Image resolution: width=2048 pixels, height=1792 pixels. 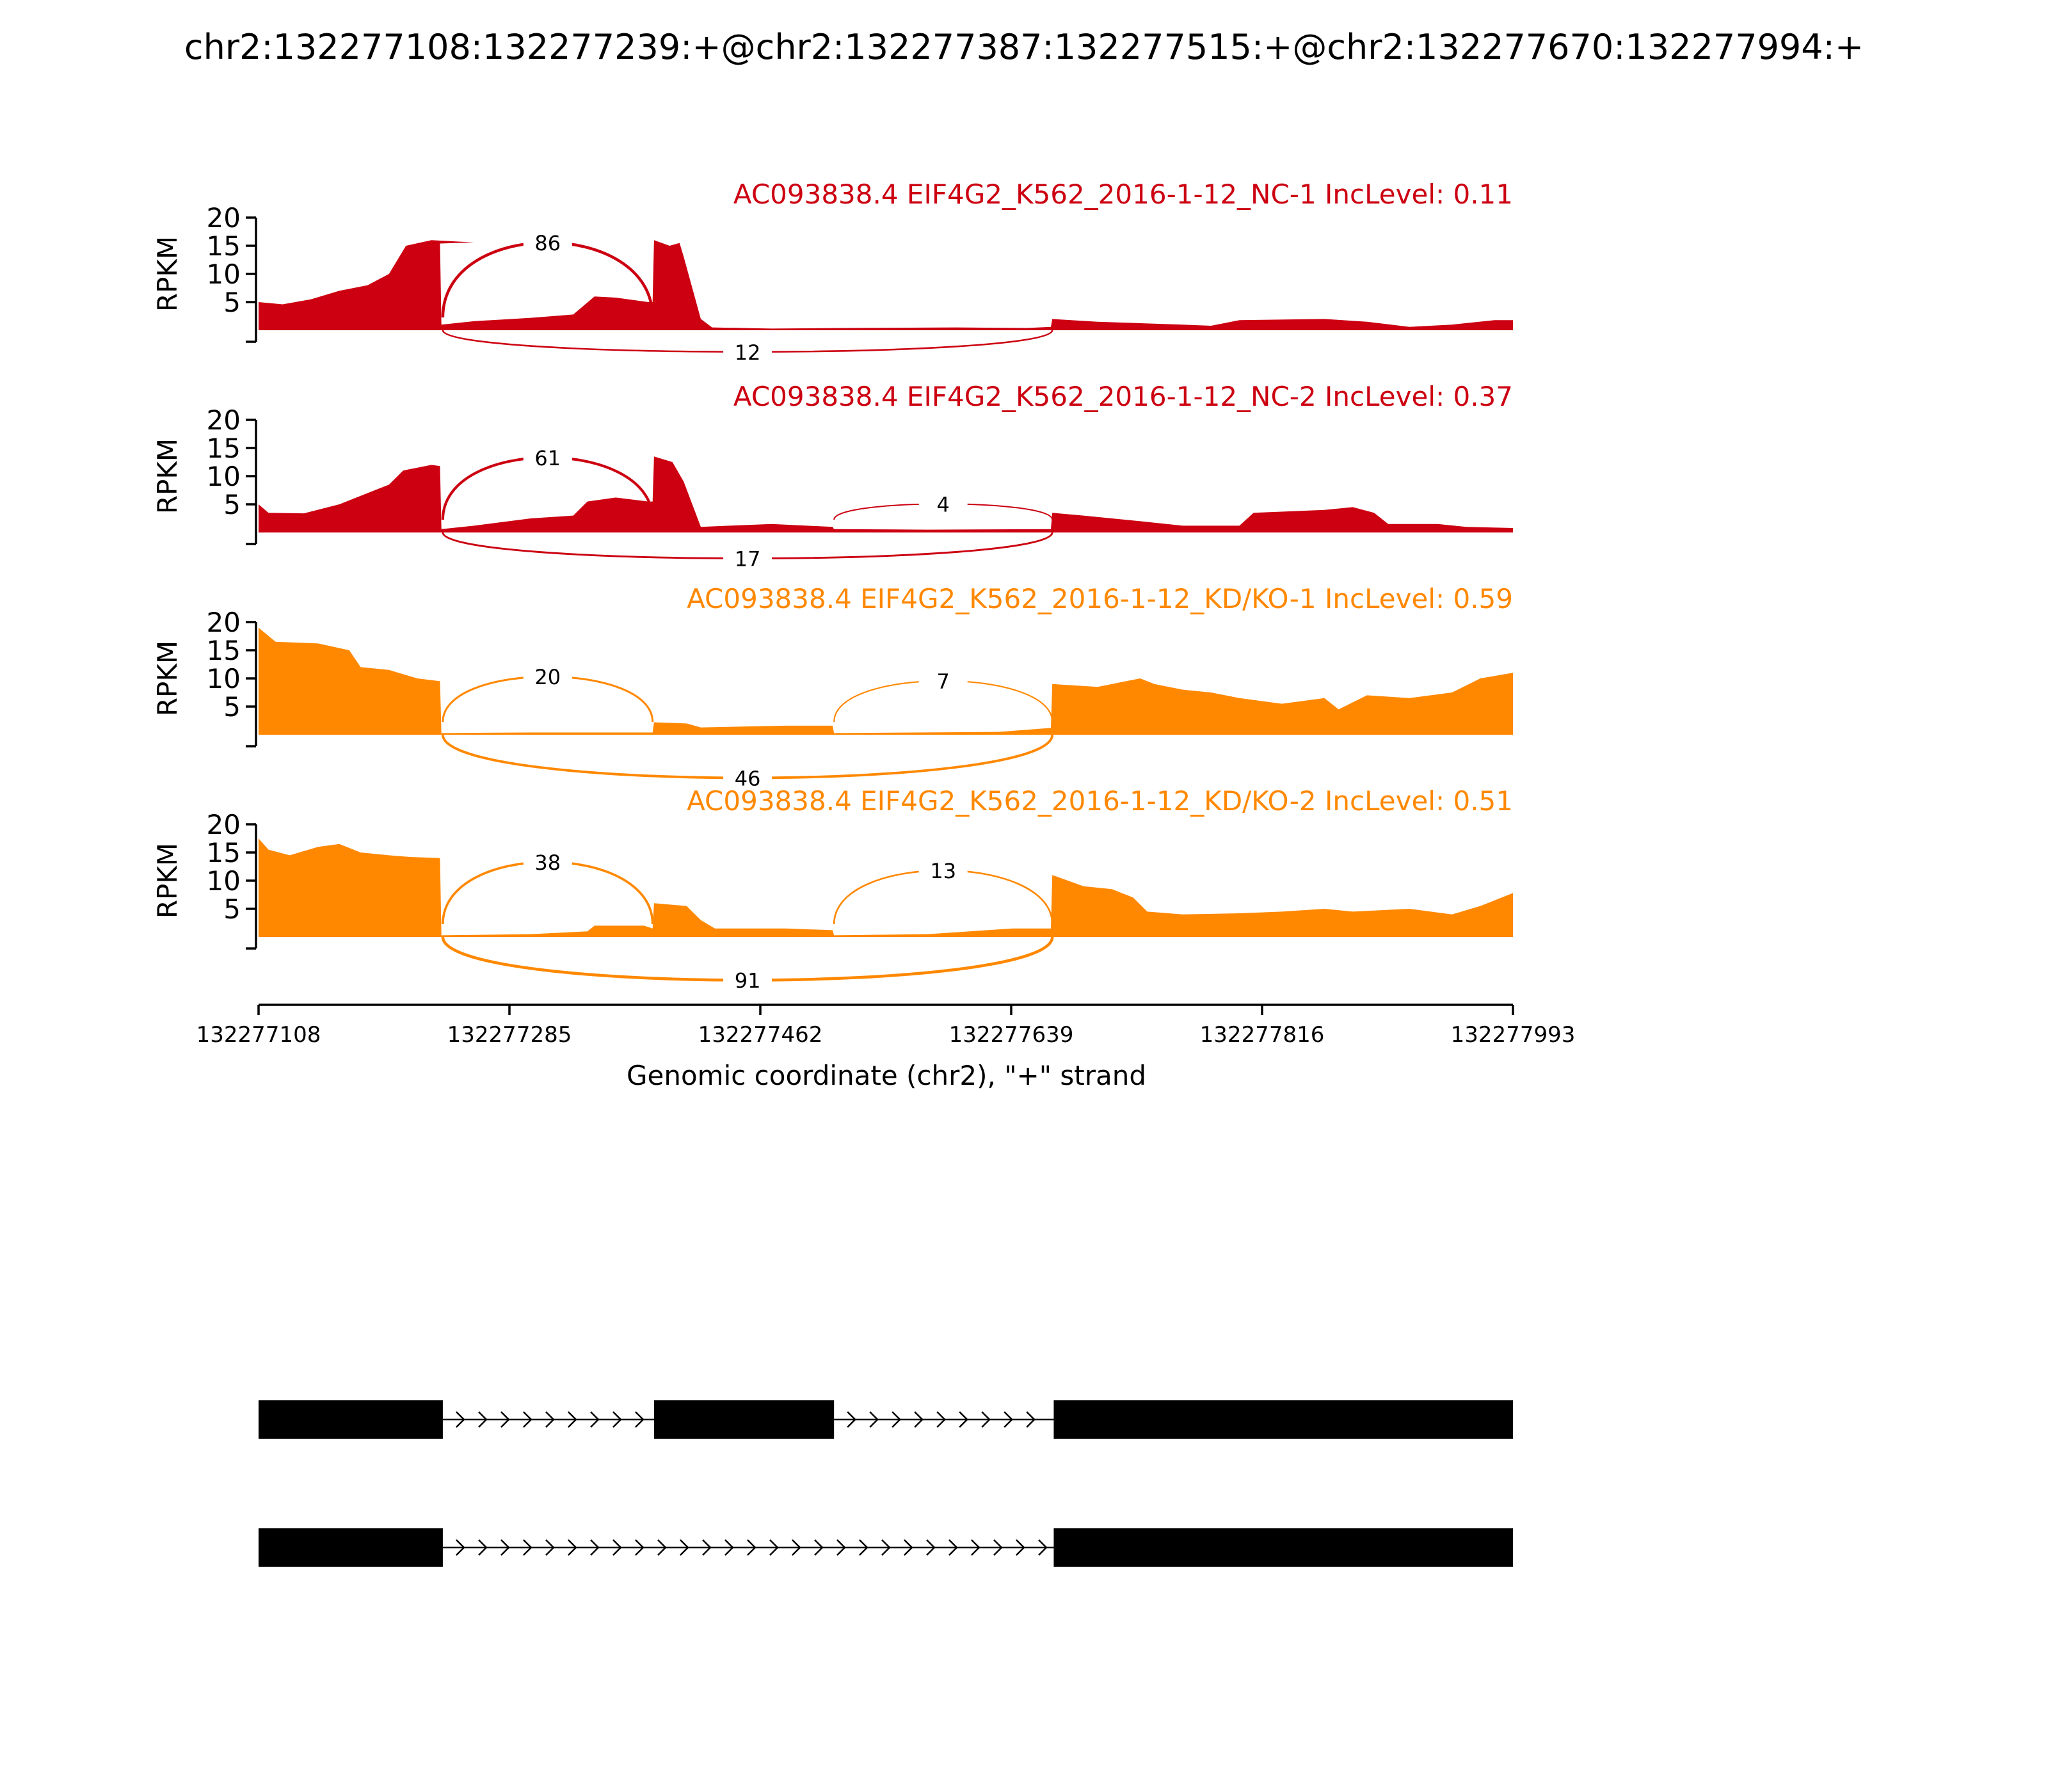 What do you see at coordinates (509, 1035) in the screenshot?
I see `x-tick-label: 132277285` at bounding box center [509, 1035].